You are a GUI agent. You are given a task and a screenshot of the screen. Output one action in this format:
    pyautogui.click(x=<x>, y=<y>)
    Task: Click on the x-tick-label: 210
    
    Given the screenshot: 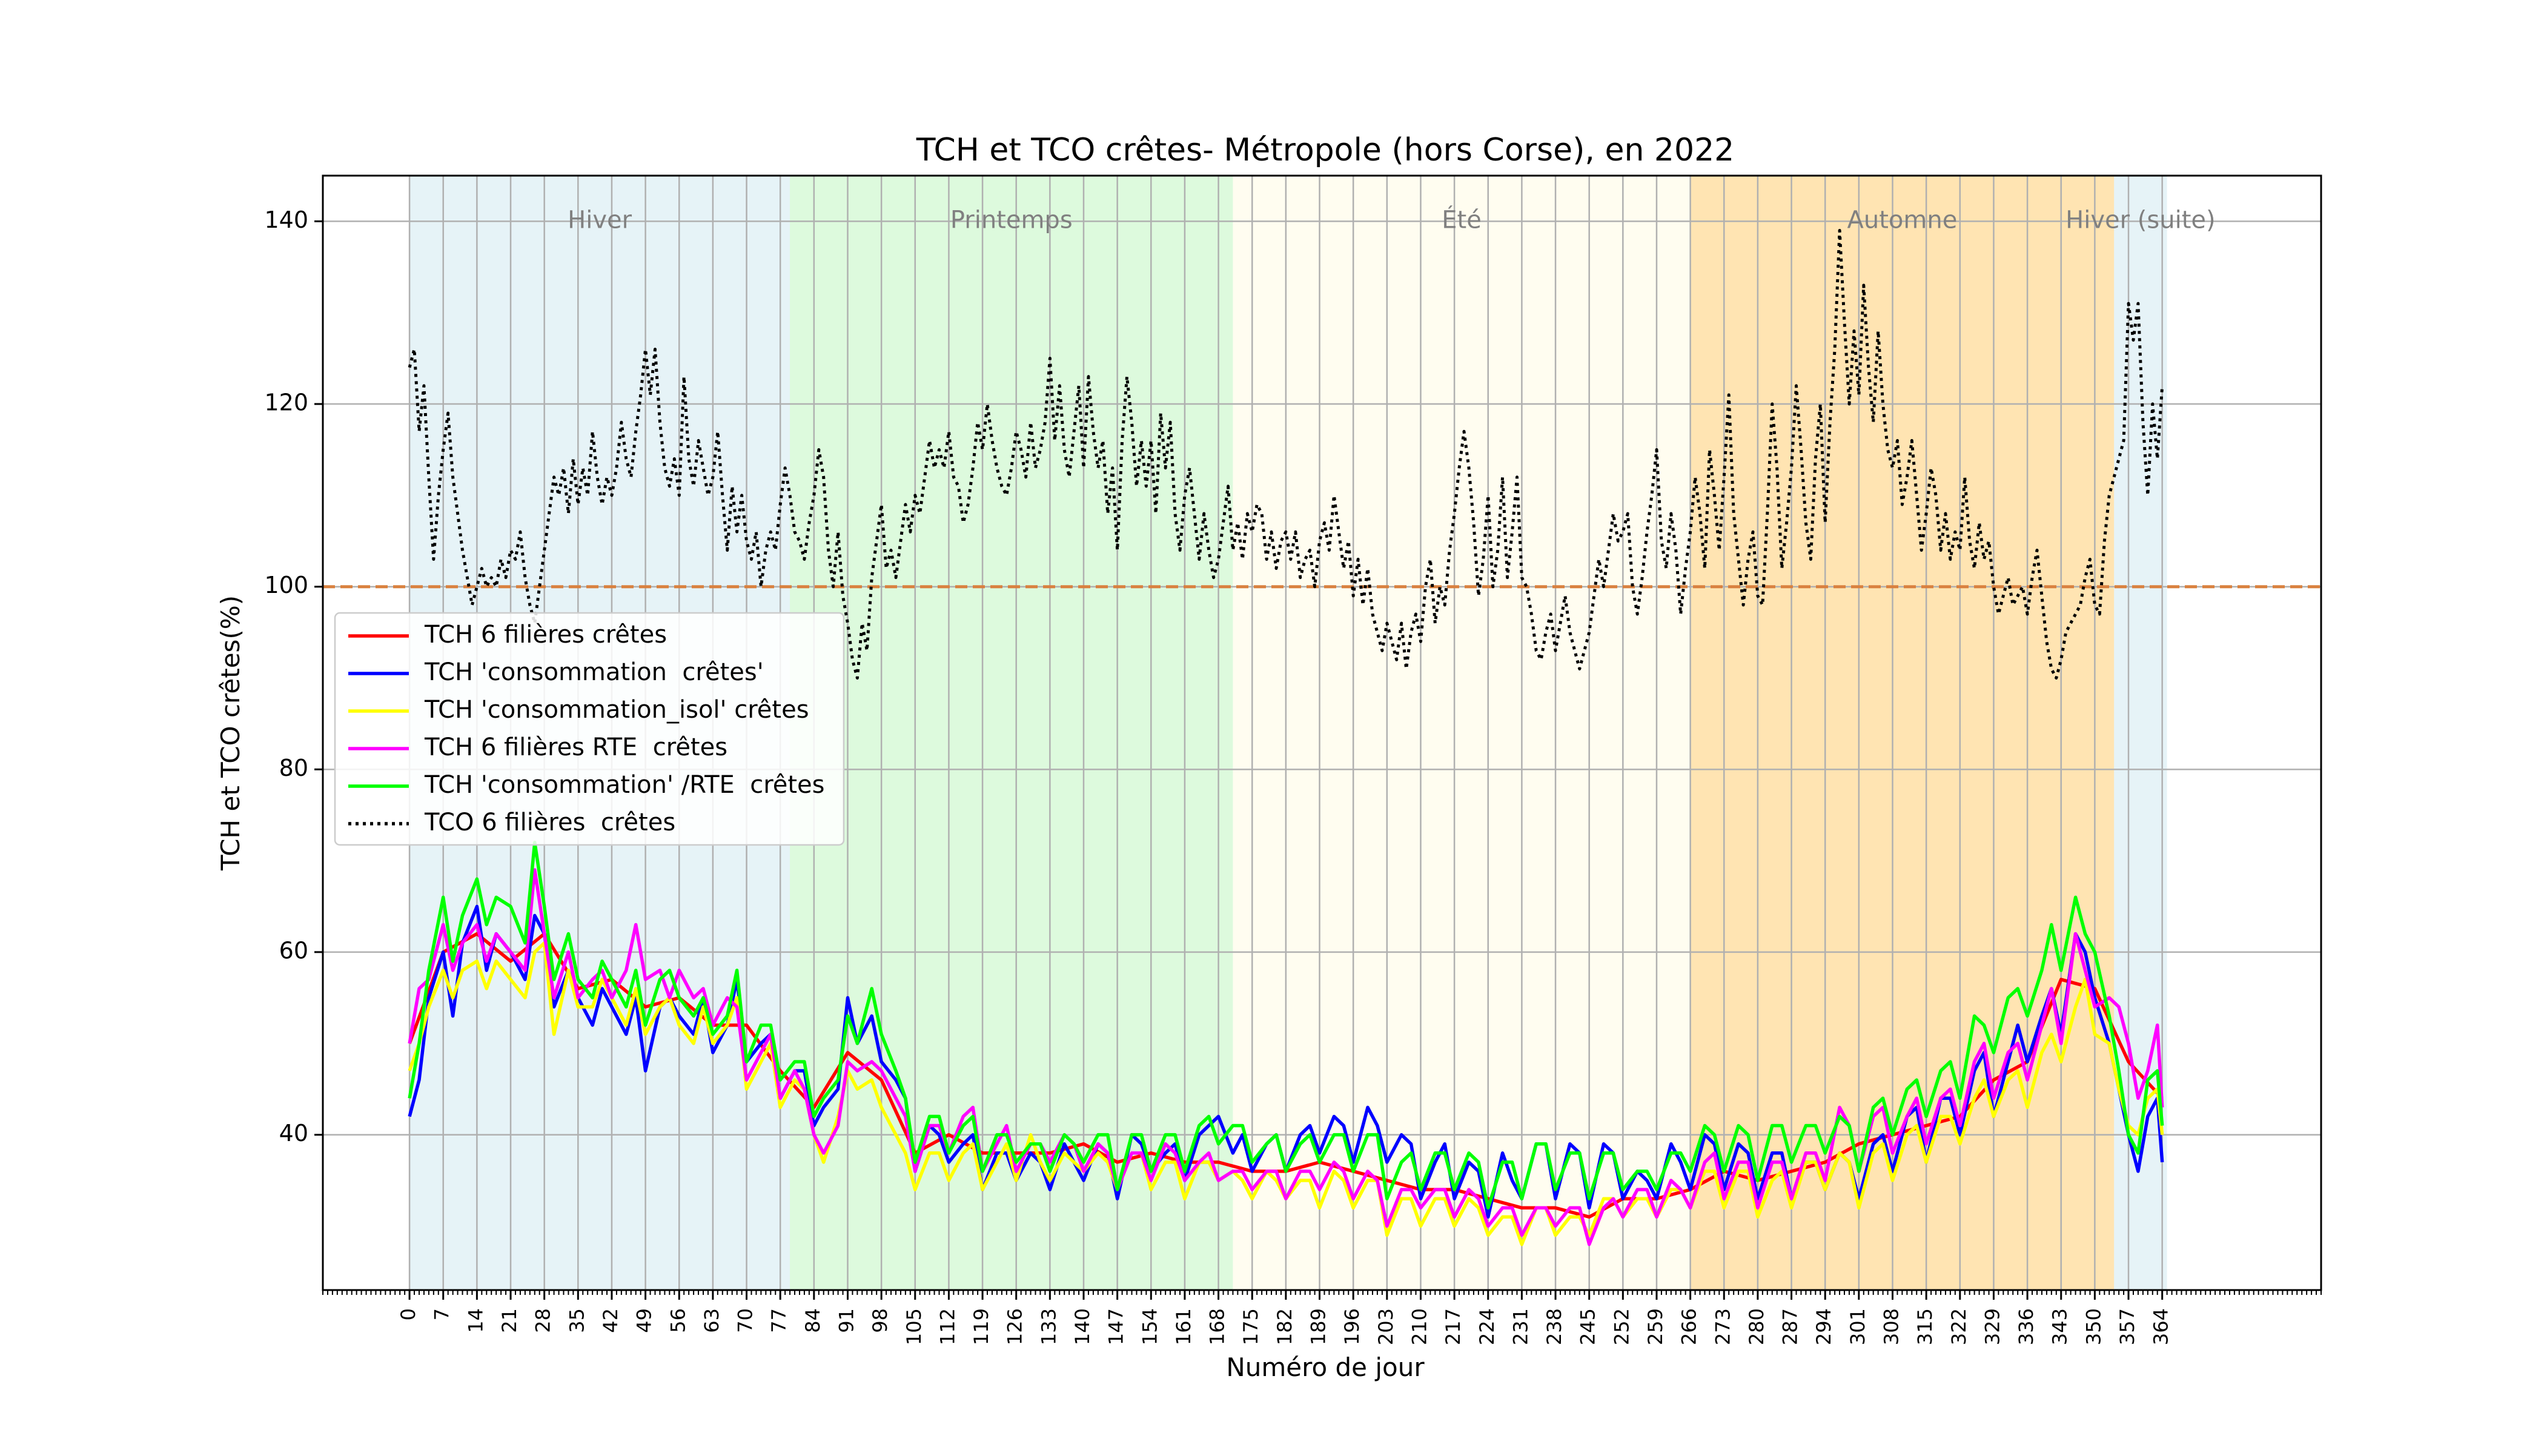 What is the action you would take?
    pyautogui.click(x=1419, y=1326)
    